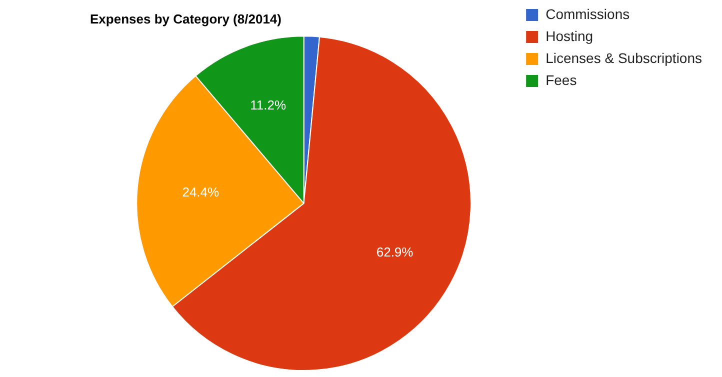 This screenshot has width=722, height=377. Describe the element at coordinates (561, 80) in the screenshot. I see `legend-label: Fees` at that location.